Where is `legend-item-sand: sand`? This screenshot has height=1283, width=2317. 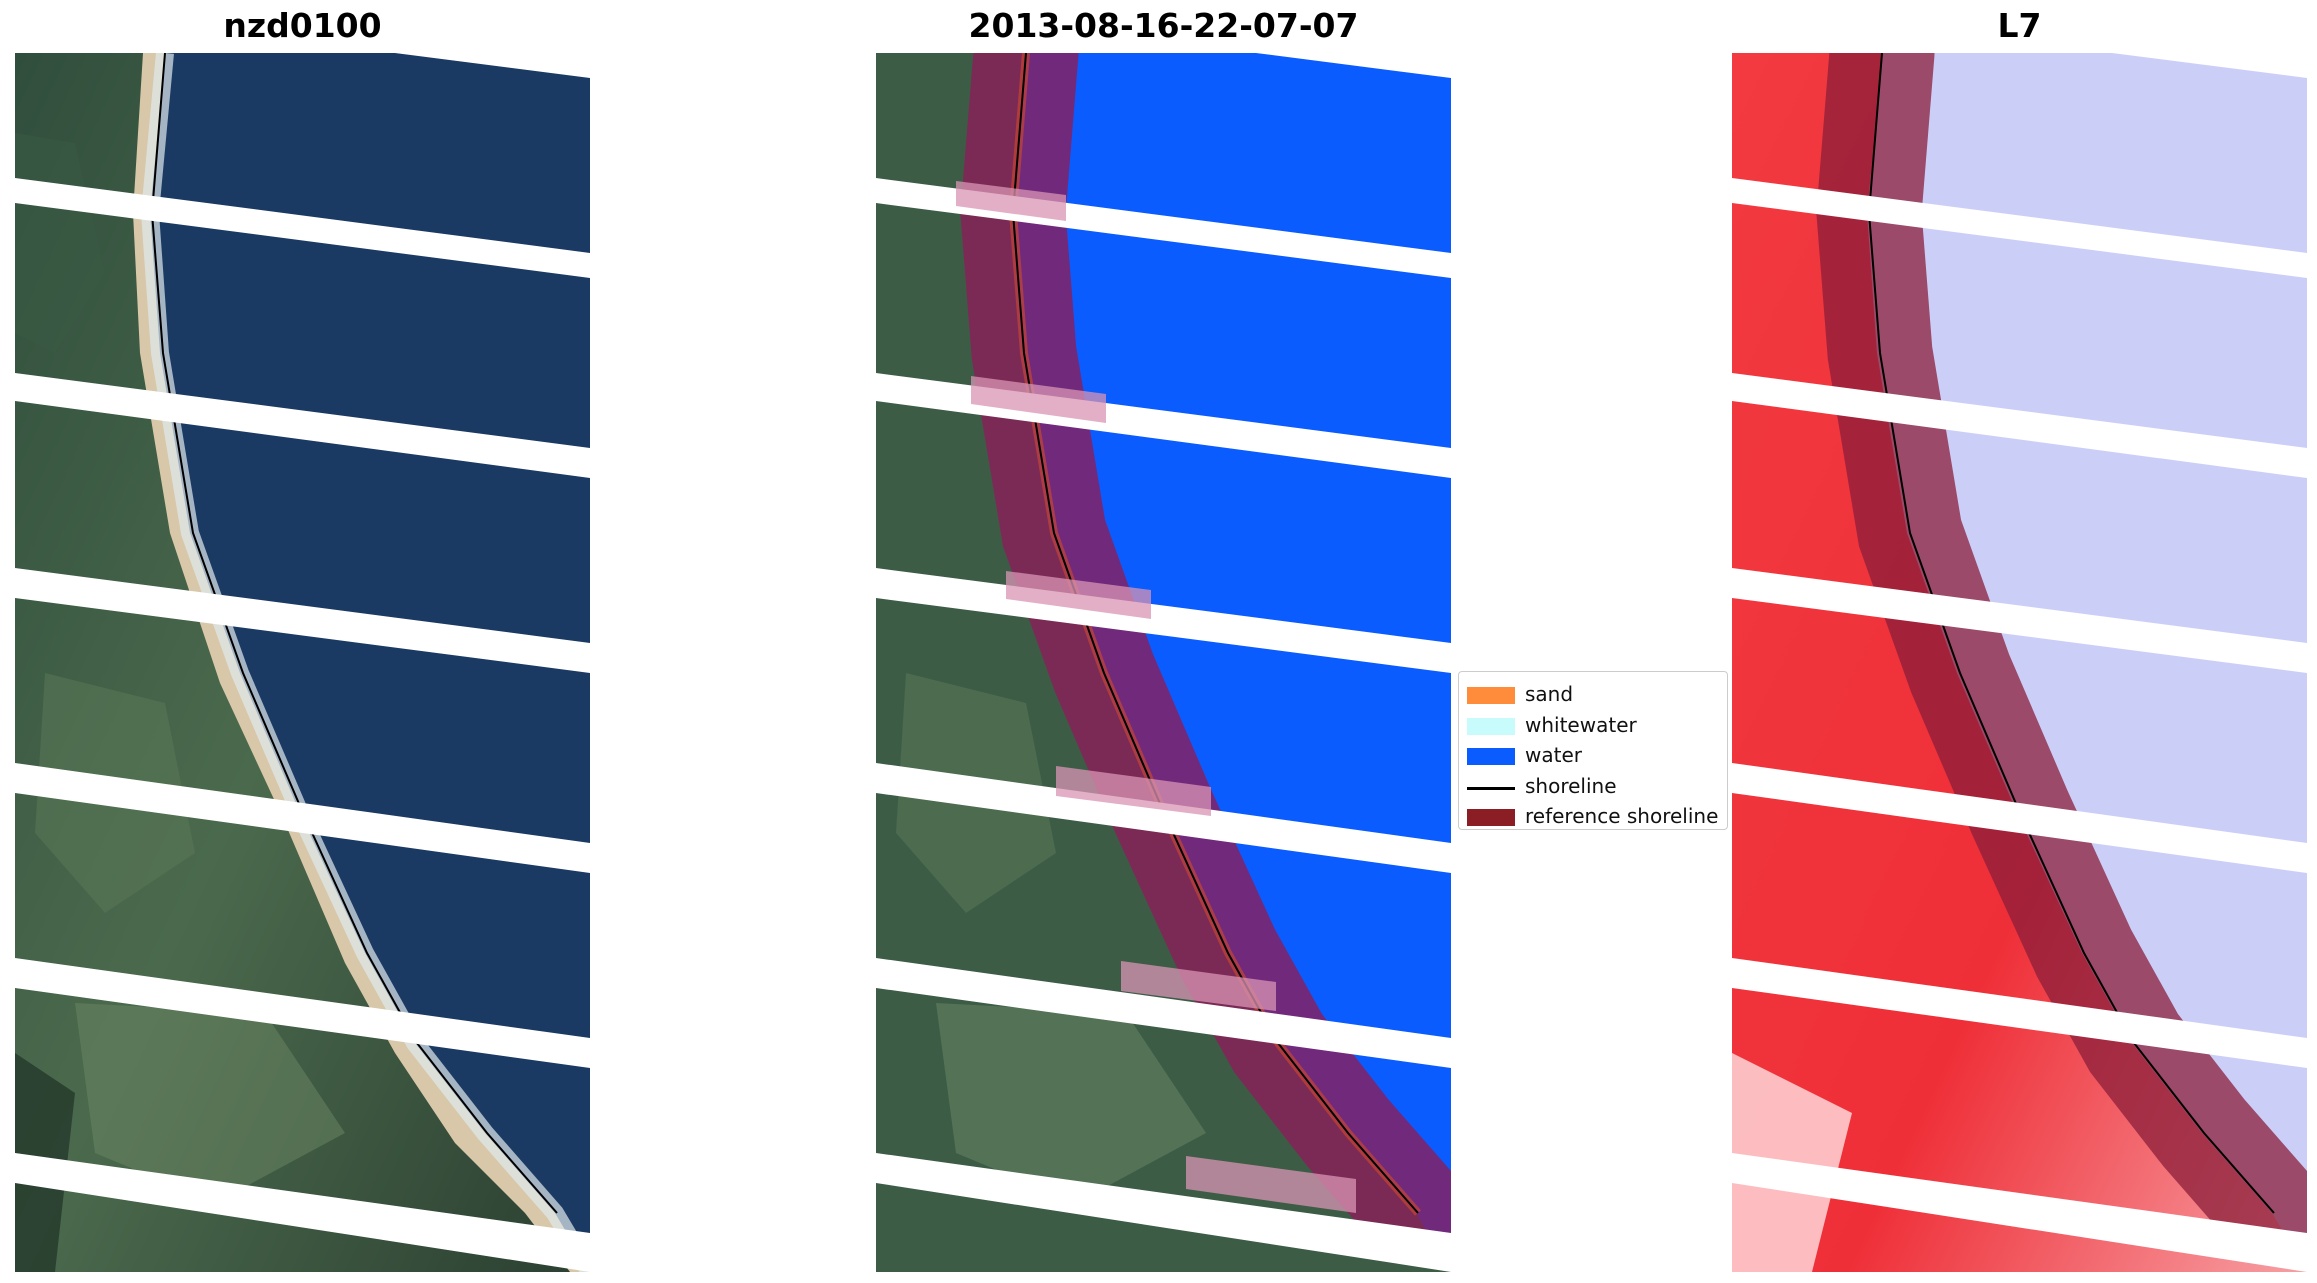
legend-item-sand: sand is located at coordinates (1593, 695).